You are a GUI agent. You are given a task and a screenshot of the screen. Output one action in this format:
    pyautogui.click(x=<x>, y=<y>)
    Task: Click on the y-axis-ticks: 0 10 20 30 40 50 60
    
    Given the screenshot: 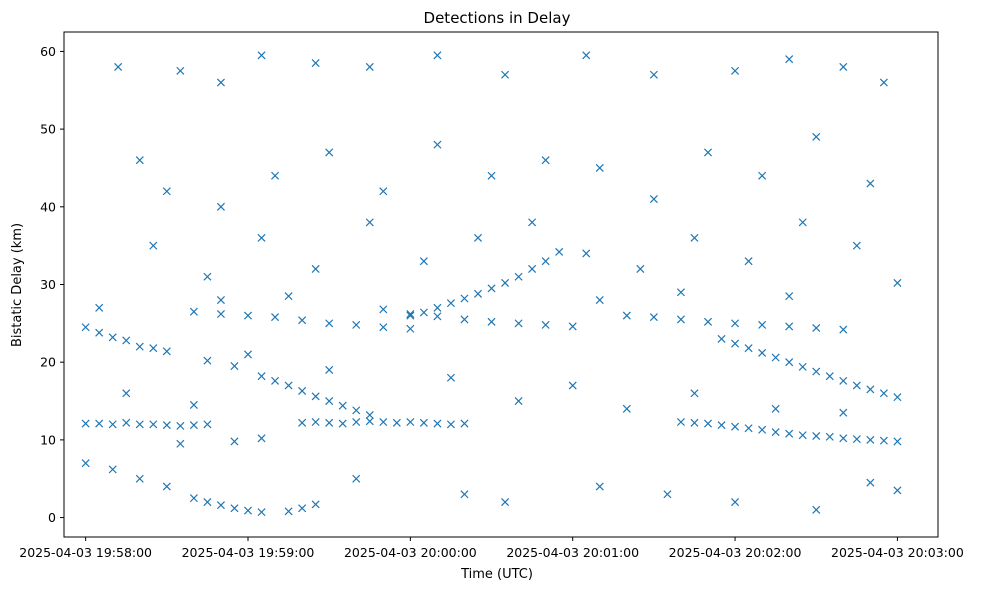 What is the action you would take?
    pyautogui.click(x=52, y=284)
    